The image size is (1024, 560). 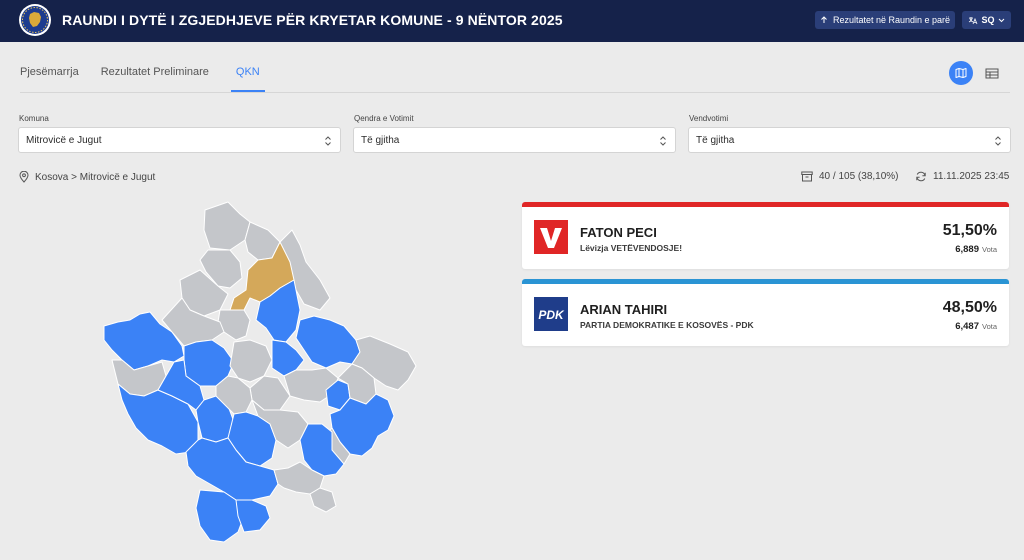 I want to click on candidate-votes-value: 6,487, so click(x=967, y=326).